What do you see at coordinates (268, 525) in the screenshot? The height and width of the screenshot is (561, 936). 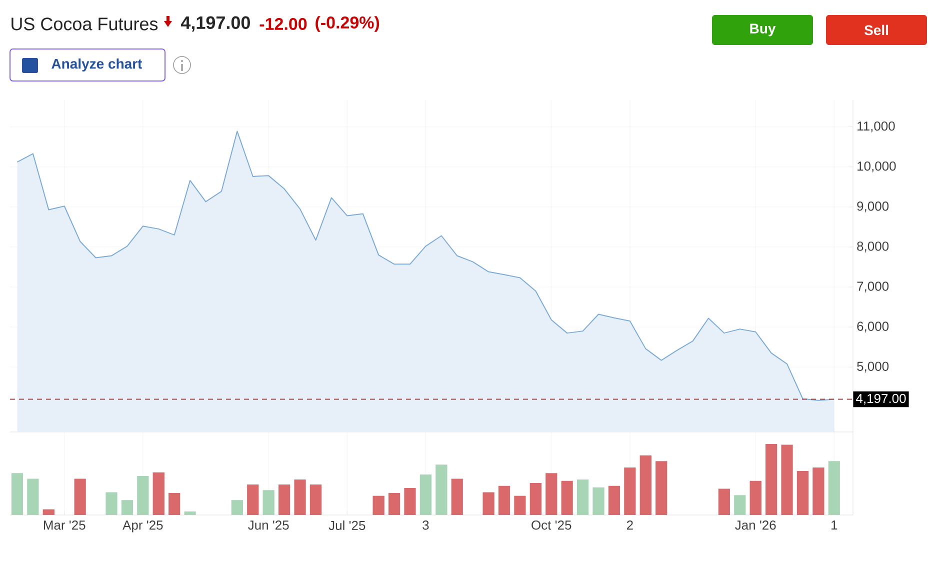 I see `x-tick-label: Jun '25` at bounding box center [268, 525].